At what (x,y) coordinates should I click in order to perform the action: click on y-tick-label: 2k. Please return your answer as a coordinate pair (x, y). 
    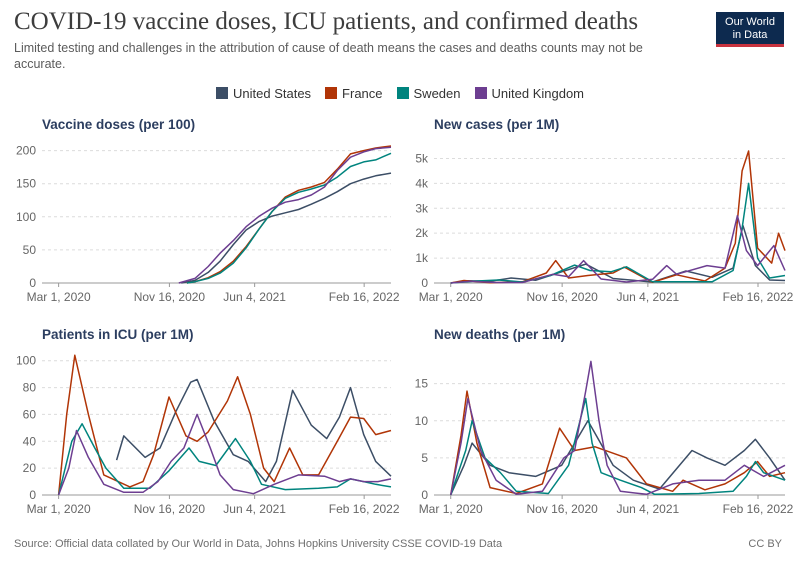
    Looking at the image, I should click on (422, 233).